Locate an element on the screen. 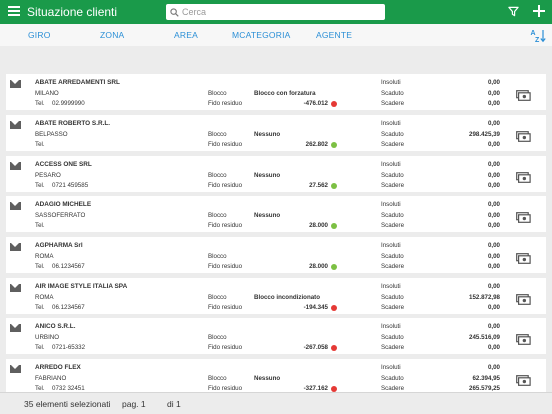 The height and width of the screenshot is (414, 552). client-name: ADAGIO MICHELE is located at coordinates (63, 204).